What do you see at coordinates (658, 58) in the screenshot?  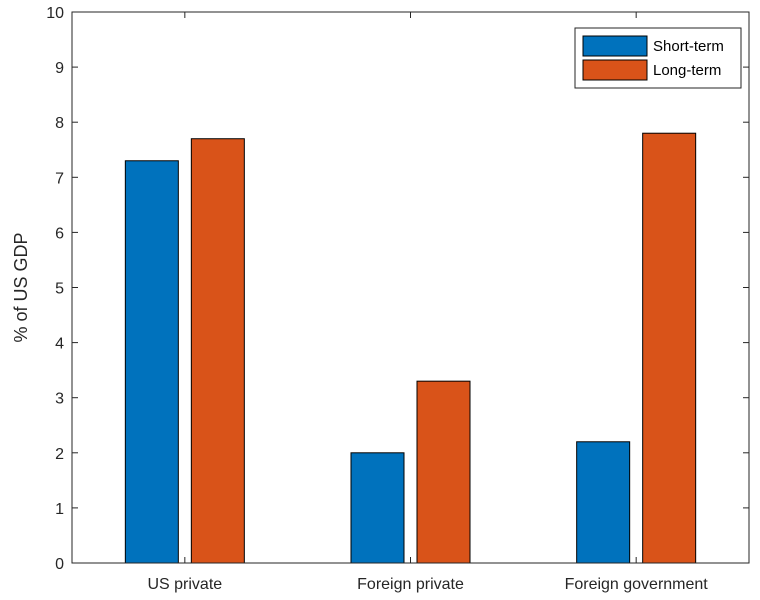 I see `legend: Short-term Long-term` at bounding box center [658, 58].